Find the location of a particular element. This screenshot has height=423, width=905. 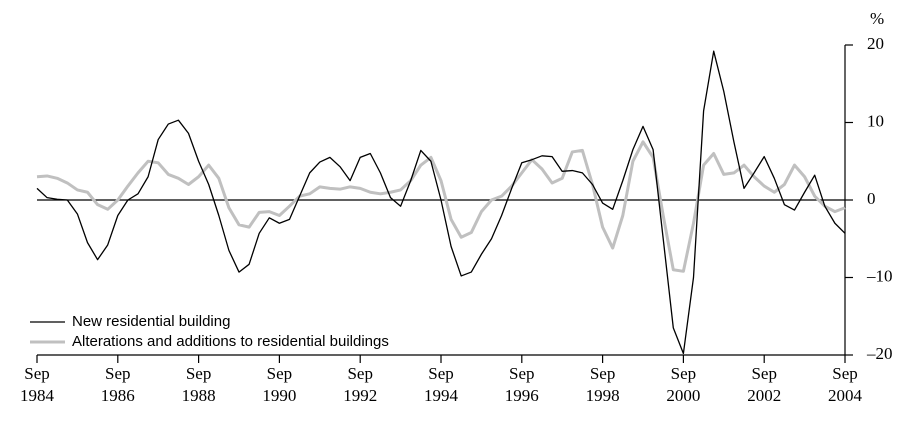

x-tick-label: Sep 1992 is located at coordinates (360, 384).